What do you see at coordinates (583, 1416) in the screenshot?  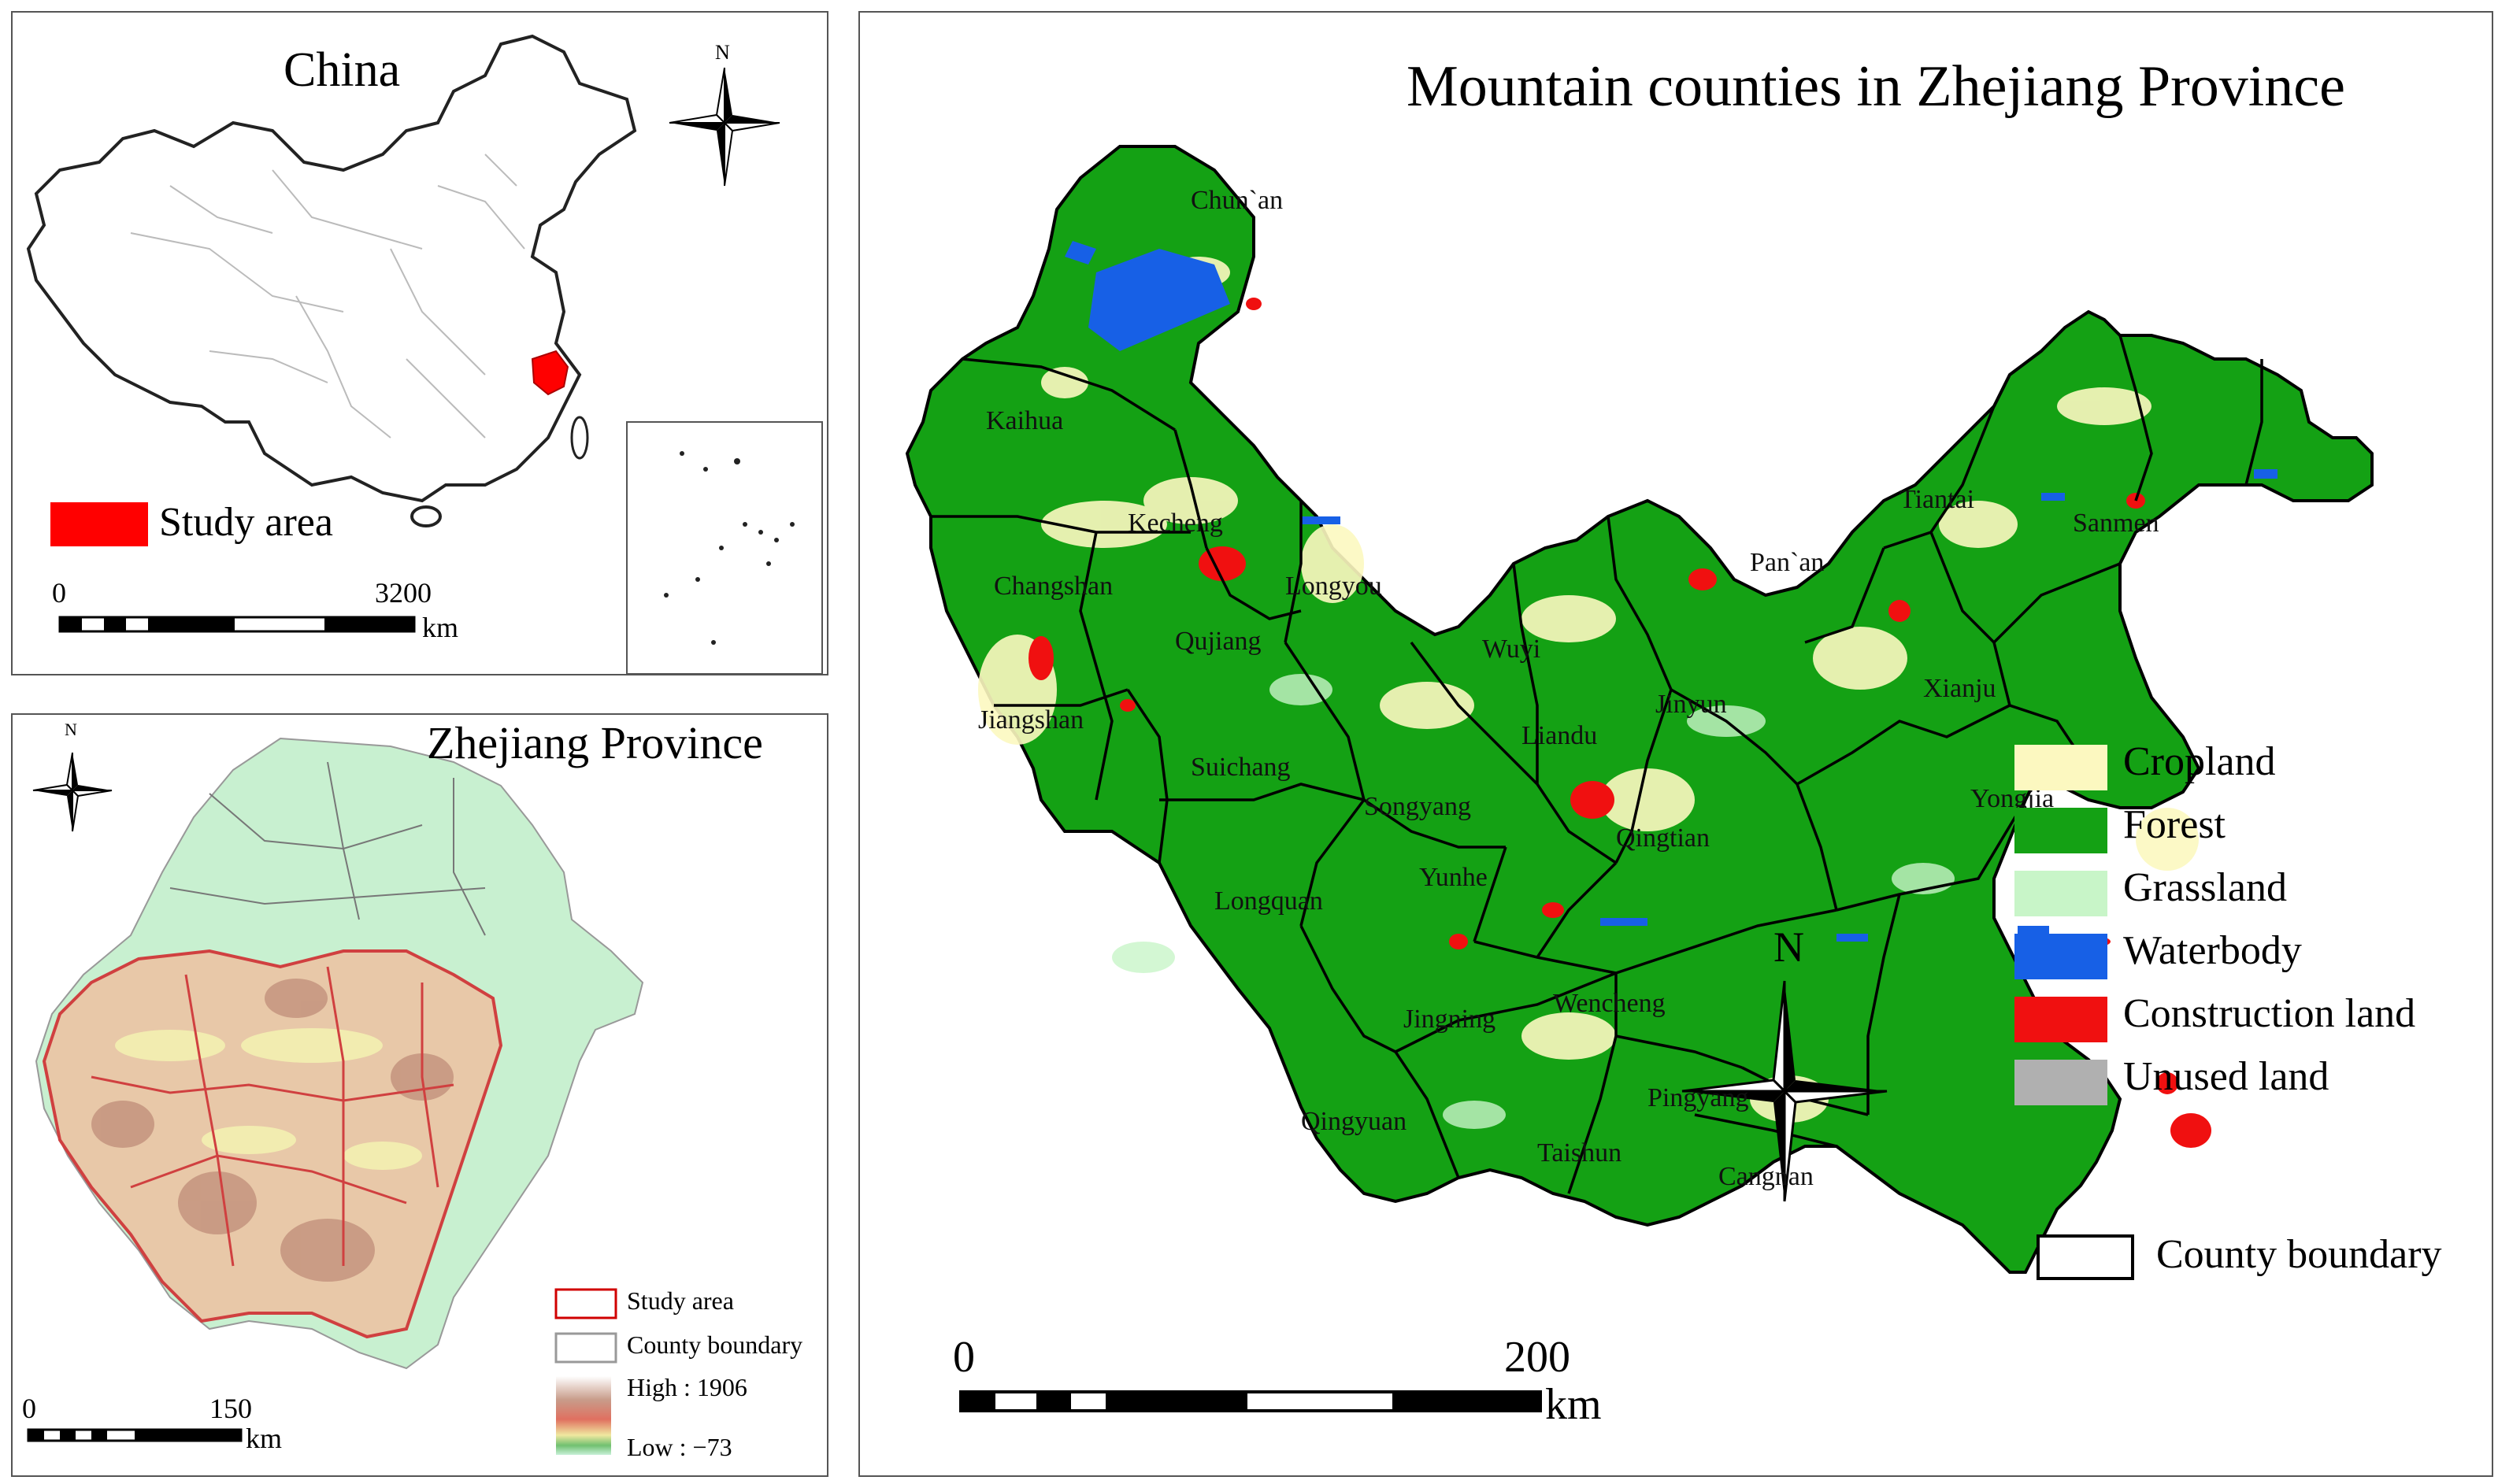 I see `elevation-ramp` at bounding box center [583, 1416].